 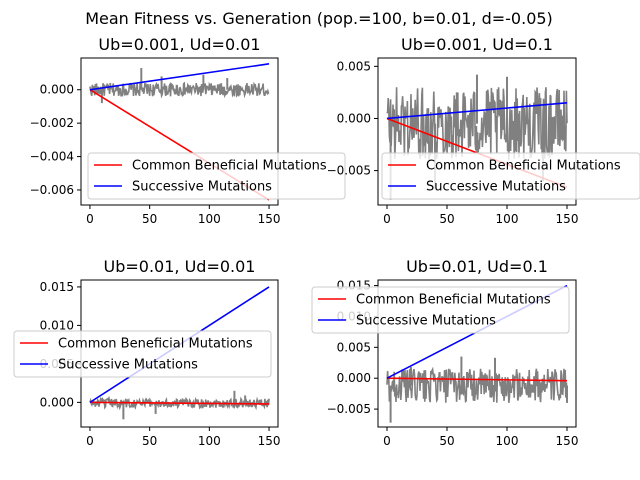 What do you see at coordinates (477, 44) in the screenshot?
I see `subplot-title: Ub=0.001, Ud=0.1` at bounding box center [477, 44].